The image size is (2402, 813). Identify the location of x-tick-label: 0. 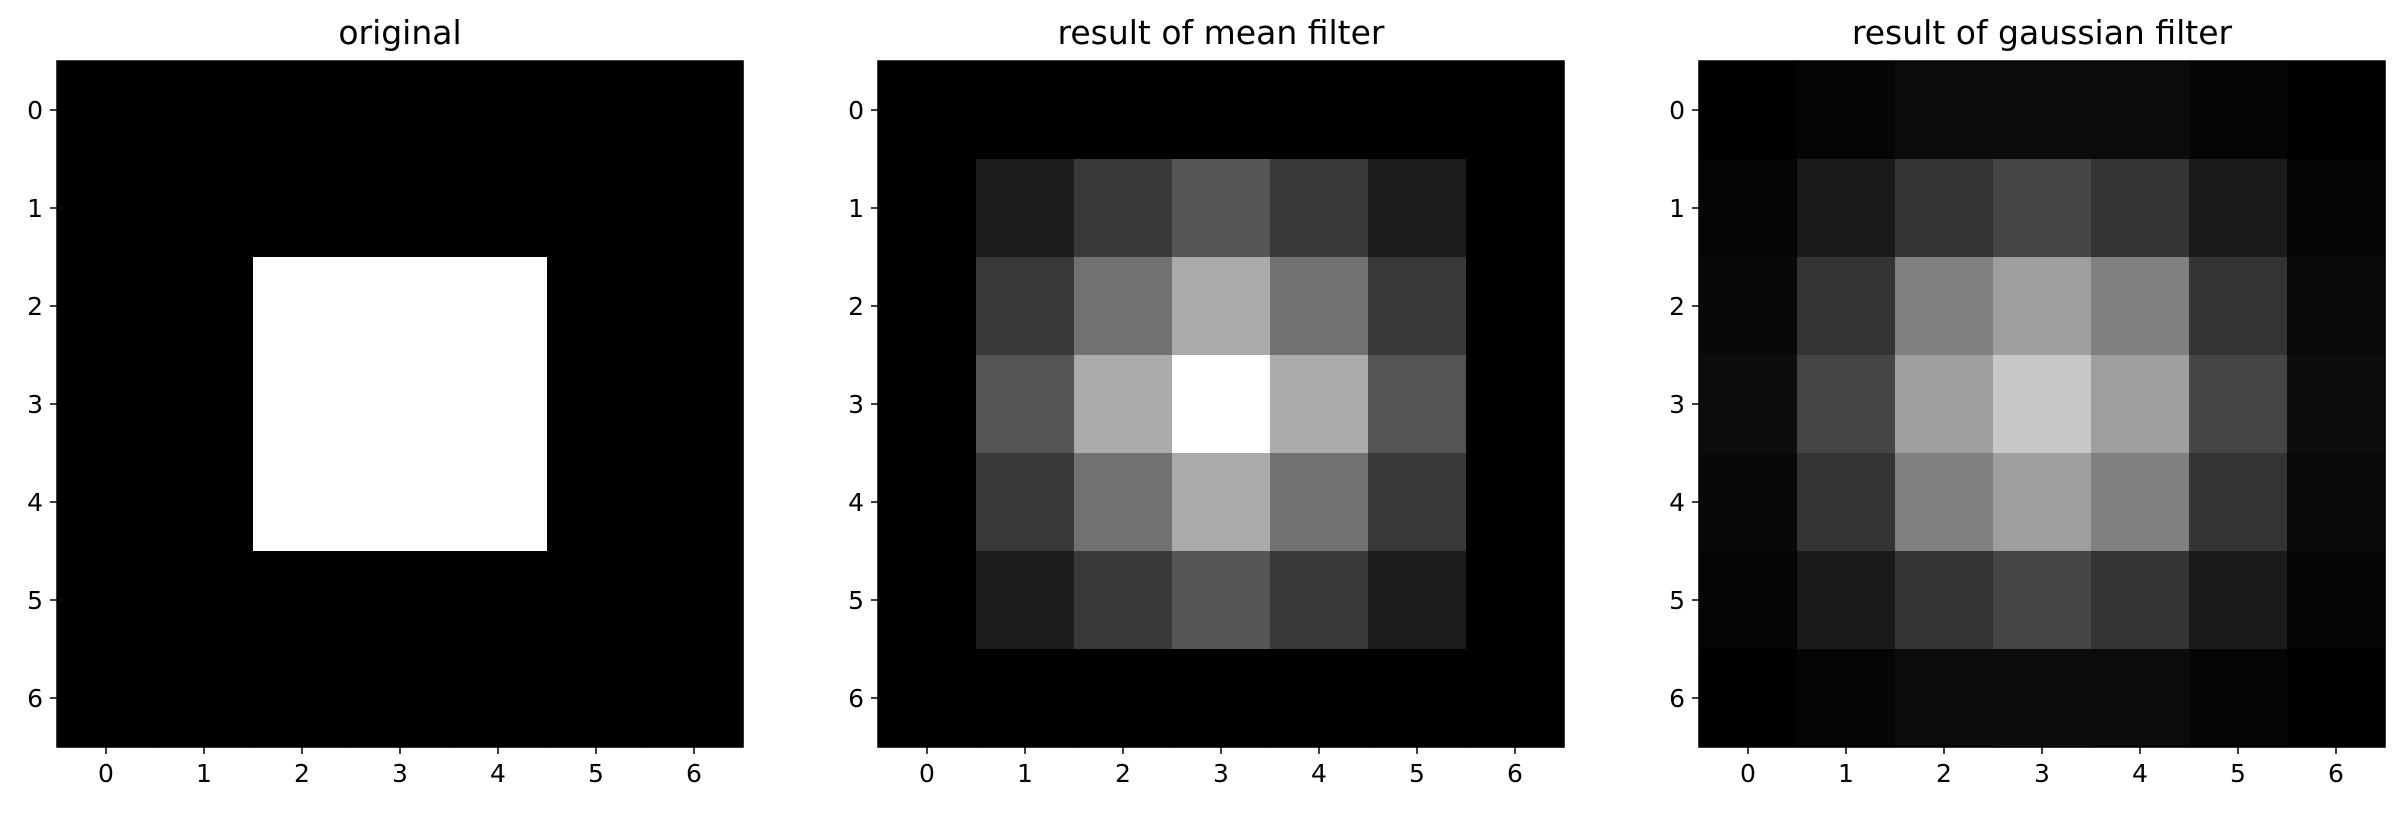
(927, 773).